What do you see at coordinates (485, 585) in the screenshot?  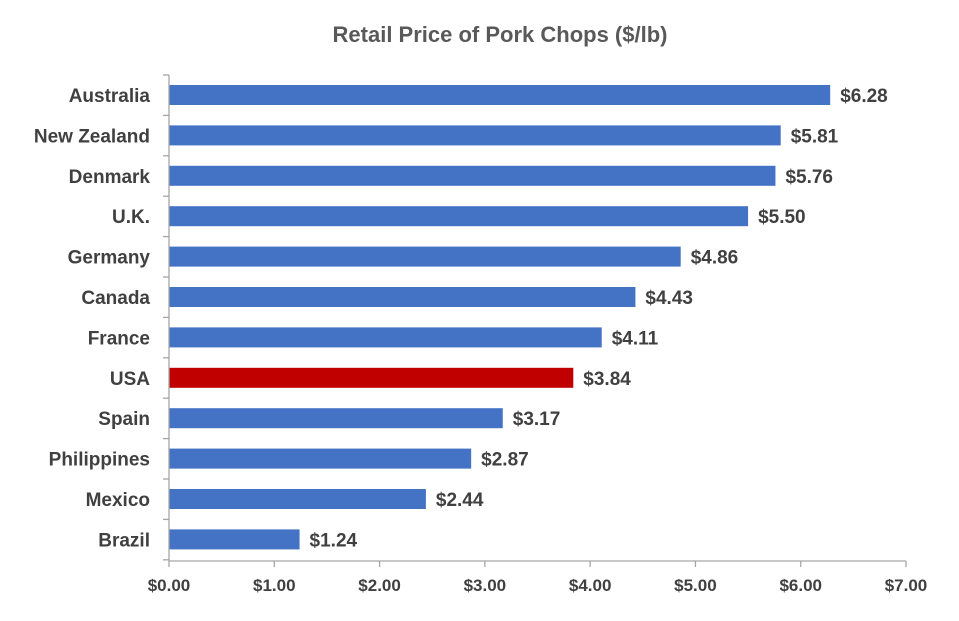 I see `x-tick-label: $3.00` at bounding box center [485, 585].